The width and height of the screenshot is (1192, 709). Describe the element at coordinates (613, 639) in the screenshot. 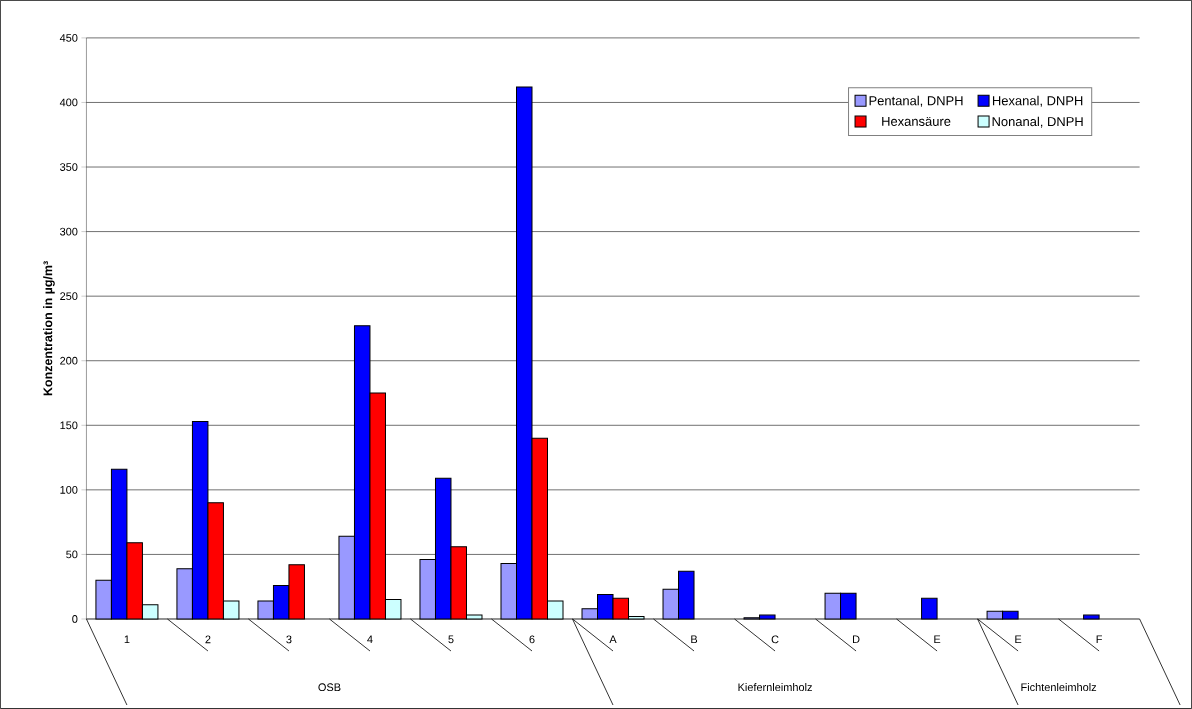

I see `x-tick-label: A` at that location.